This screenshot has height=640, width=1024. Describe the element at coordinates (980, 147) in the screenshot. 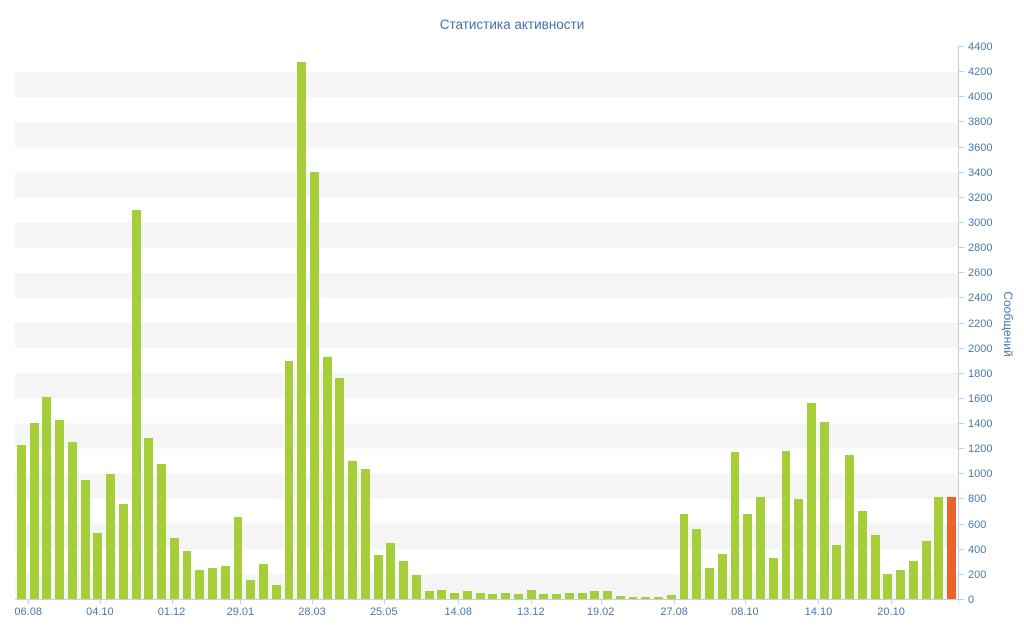

I see `y-axis-tick-label: 3600` at that location.